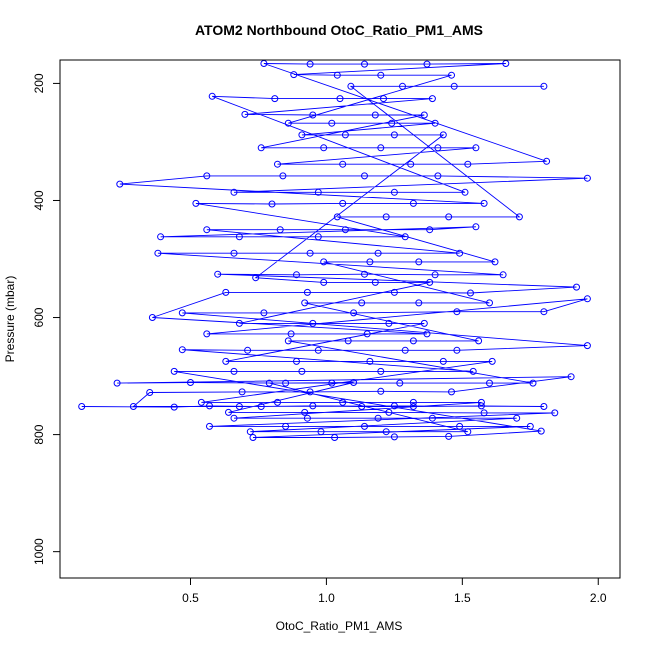 Image resolution: width=650 pixels, height=650 pixels. I want to click on y-tick-label: 600, so click(39, 317).